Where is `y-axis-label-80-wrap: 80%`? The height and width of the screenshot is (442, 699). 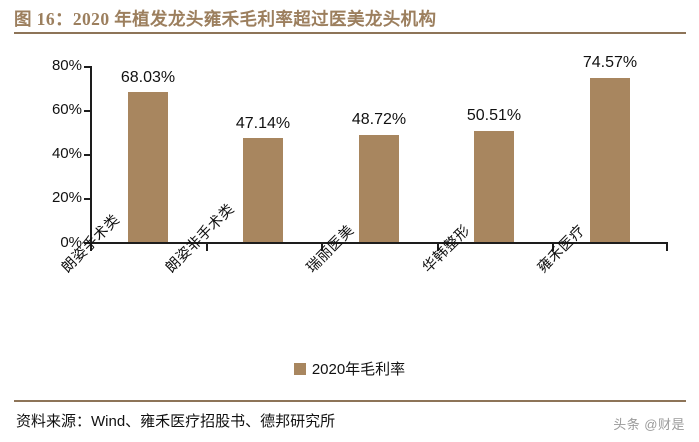 y-axis-label-80-wrap: 80% is located at coordinates (52, 66).